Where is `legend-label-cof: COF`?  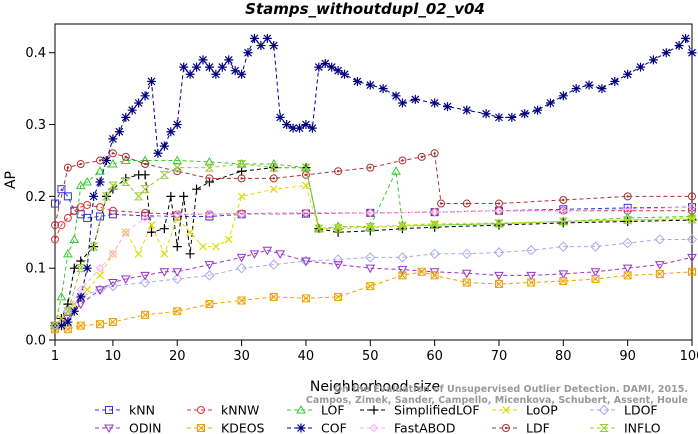
legend-label-cof: COF is located at coordinates (334, 427).